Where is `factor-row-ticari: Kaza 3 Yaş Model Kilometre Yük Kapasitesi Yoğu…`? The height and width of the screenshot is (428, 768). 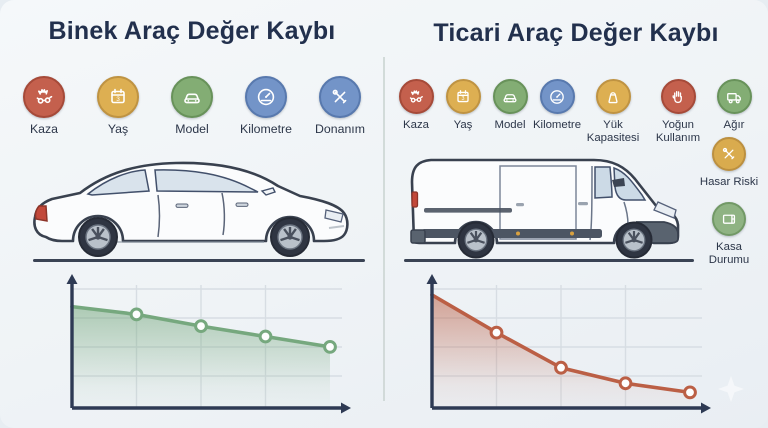 factor-row-ticari: Kaza 3 Yaş Model Kilometre Yük Kapasitesi Yoğu… is located at coordinates (575, 112).